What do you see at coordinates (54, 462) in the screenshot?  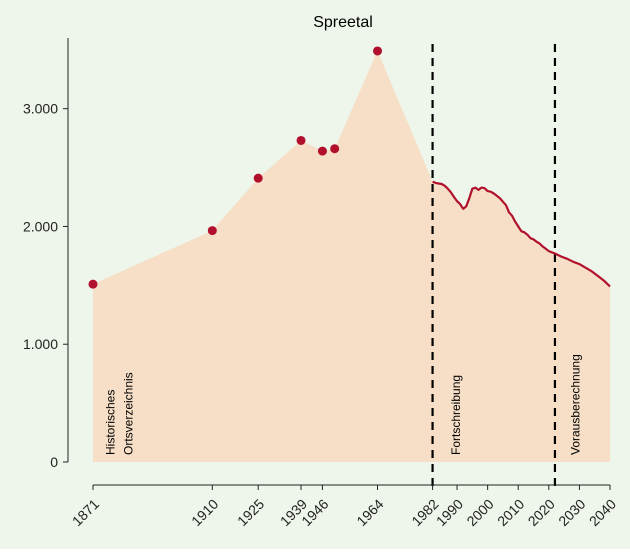 I see `y-tick-label: 0` at bounding box center [54, 462].